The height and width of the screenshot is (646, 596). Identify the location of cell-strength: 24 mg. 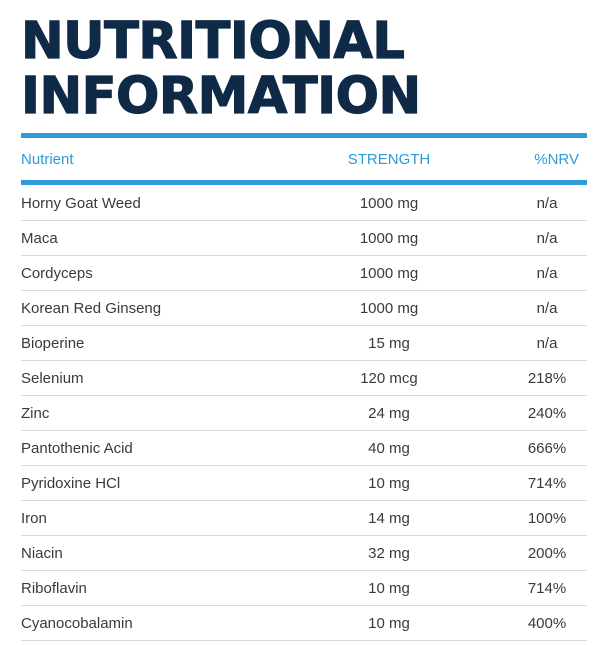
(389, 413).